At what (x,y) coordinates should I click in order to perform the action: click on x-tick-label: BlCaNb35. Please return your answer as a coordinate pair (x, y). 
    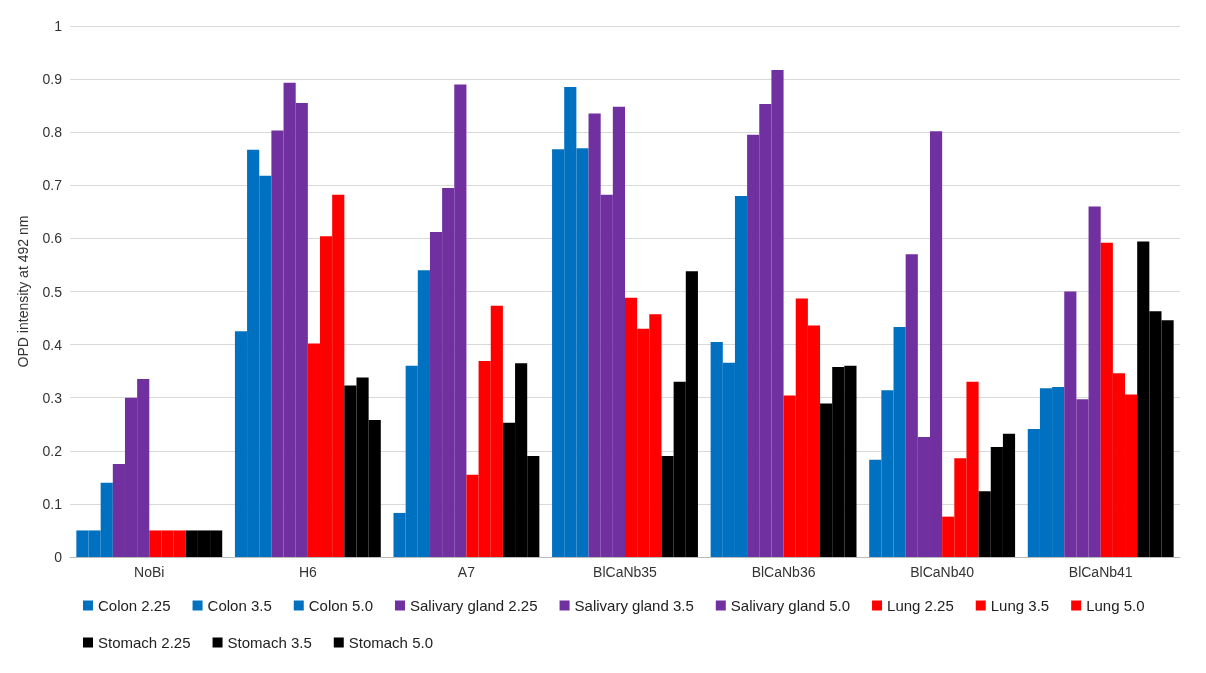
    Looking at the image, I should click on (625, 572).